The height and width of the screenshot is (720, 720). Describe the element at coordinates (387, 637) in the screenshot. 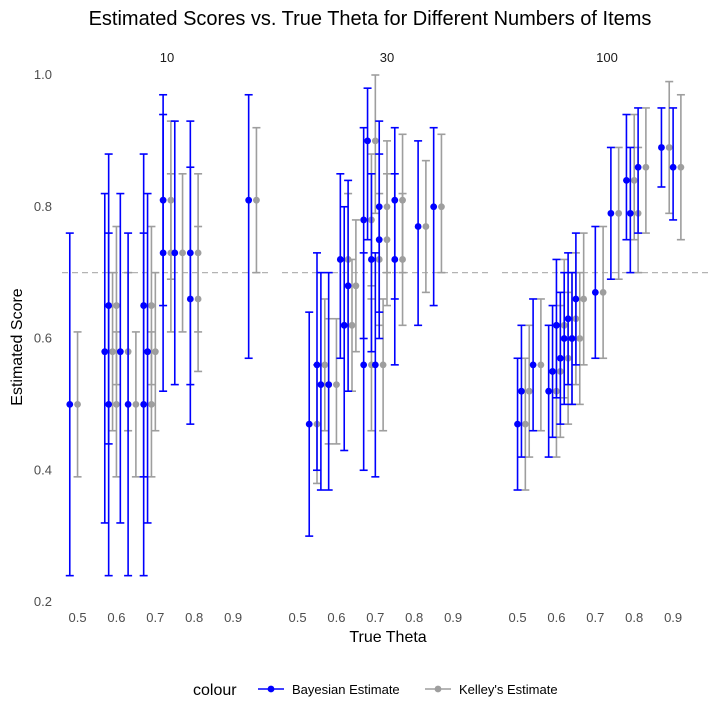

I see `x-axis-title: True Theta` at that location.